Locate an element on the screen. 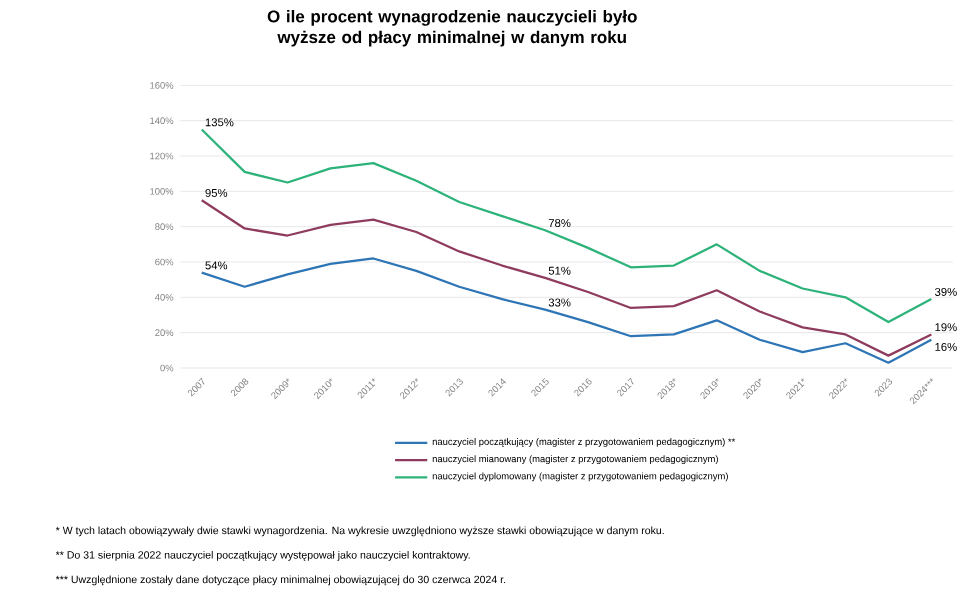 This screenshot has width=960, height=602. chart-title: O ile procent wynagrodzenie nauczycieli było wyższe od płacy minimalnej w danym roku is located at coordinates (452, 28).